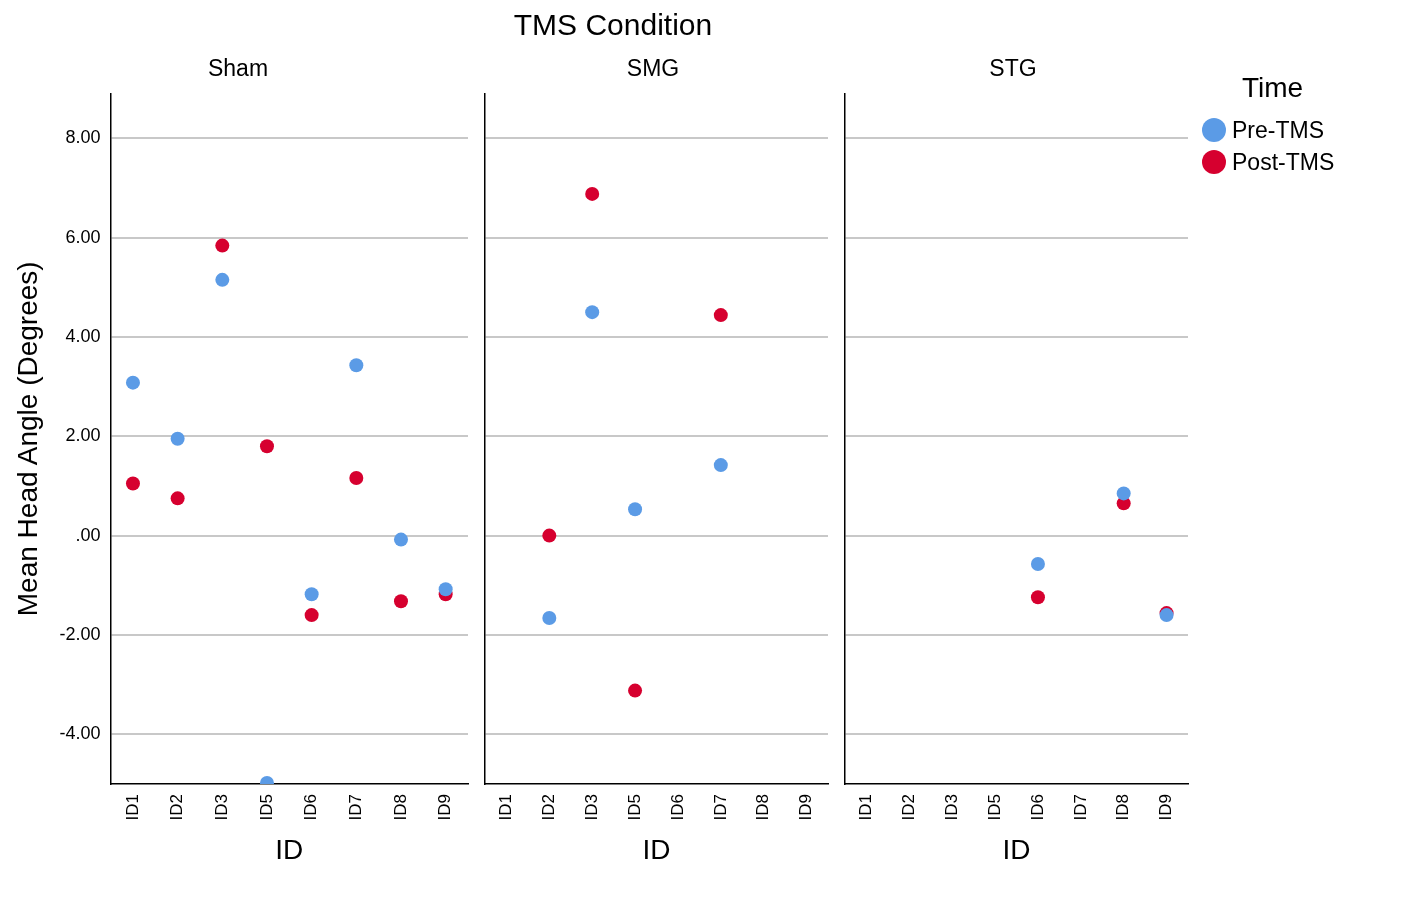 The height and width of the screenshot is (899, 1428). I want to click on text: TMS Condition, so click(613, 25).